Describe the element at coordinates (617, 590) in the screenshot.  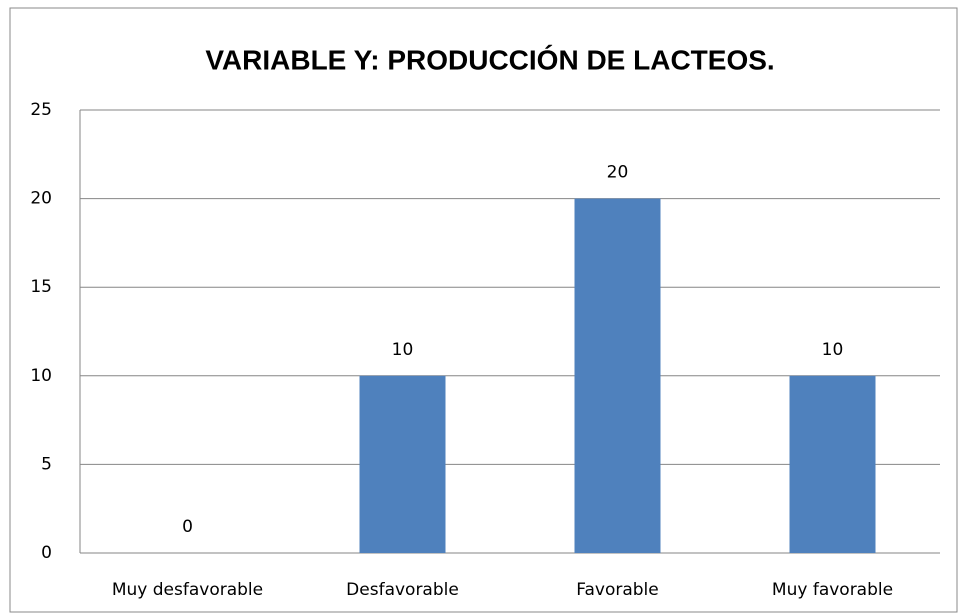
I see `x-tick-label: Favorable` at that location.